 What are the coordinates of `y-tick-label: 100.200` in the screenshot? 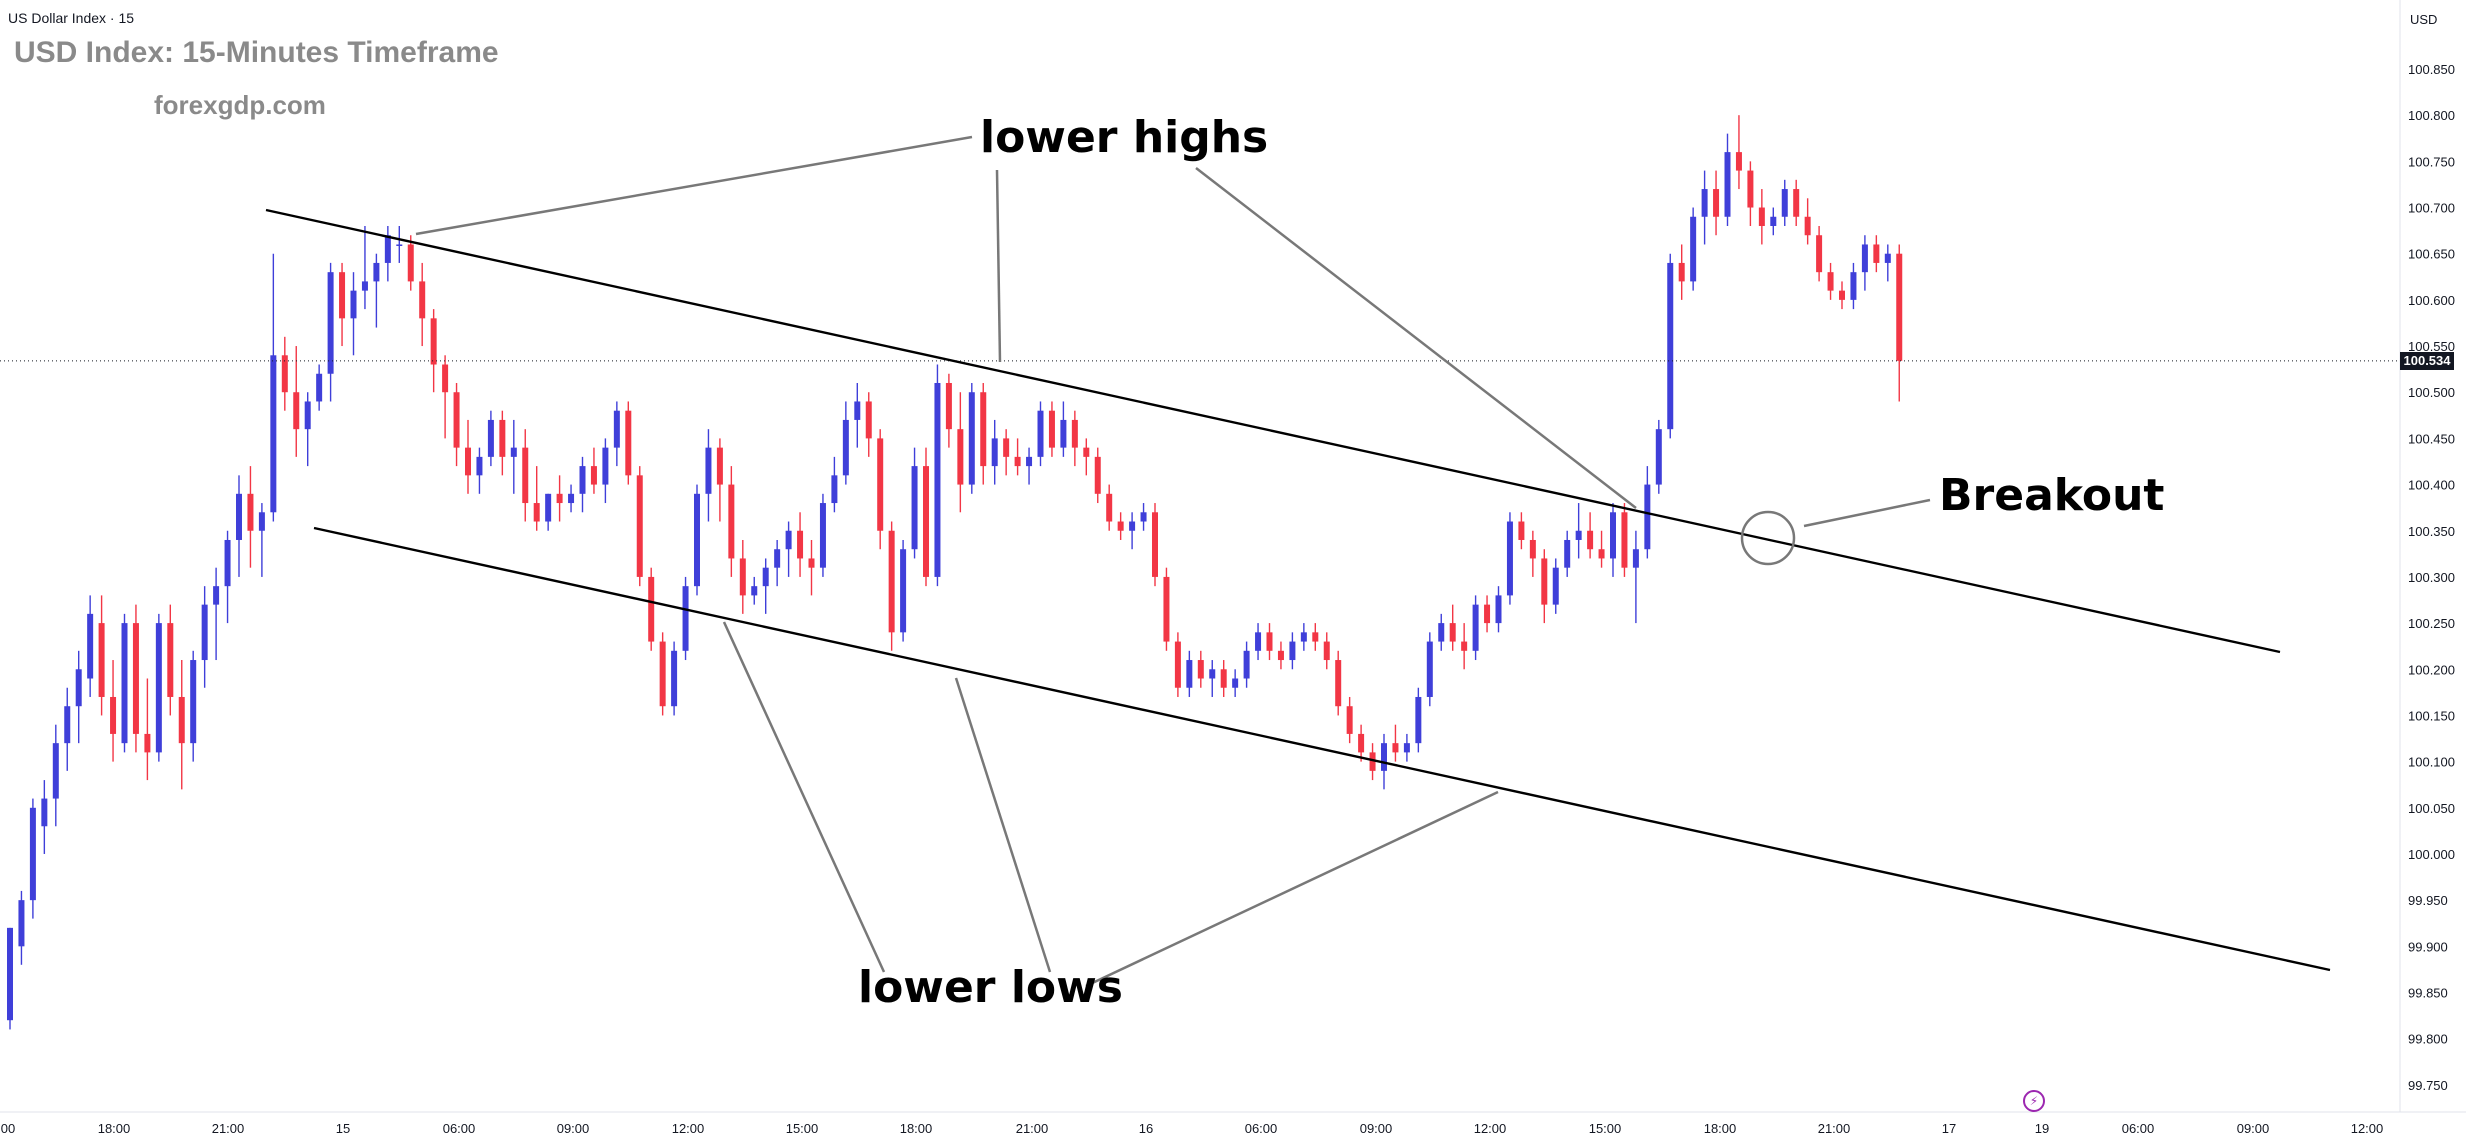 It's located at (2431, 669).